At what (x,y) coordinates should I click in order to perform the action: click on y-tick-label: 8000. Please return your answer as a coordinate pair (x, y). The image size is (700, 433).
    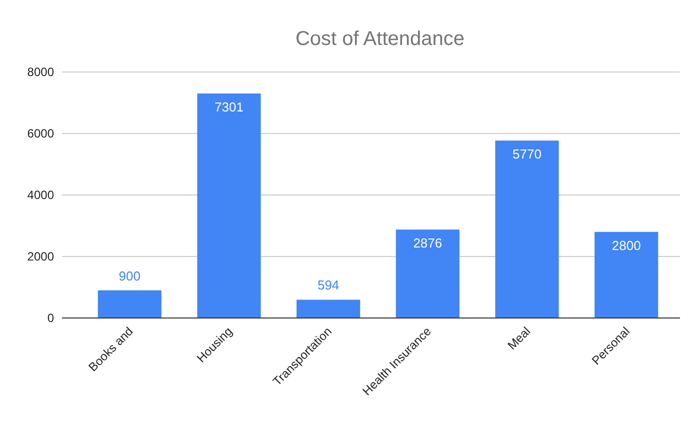
    Looking at the image, I should click on (40, 72).